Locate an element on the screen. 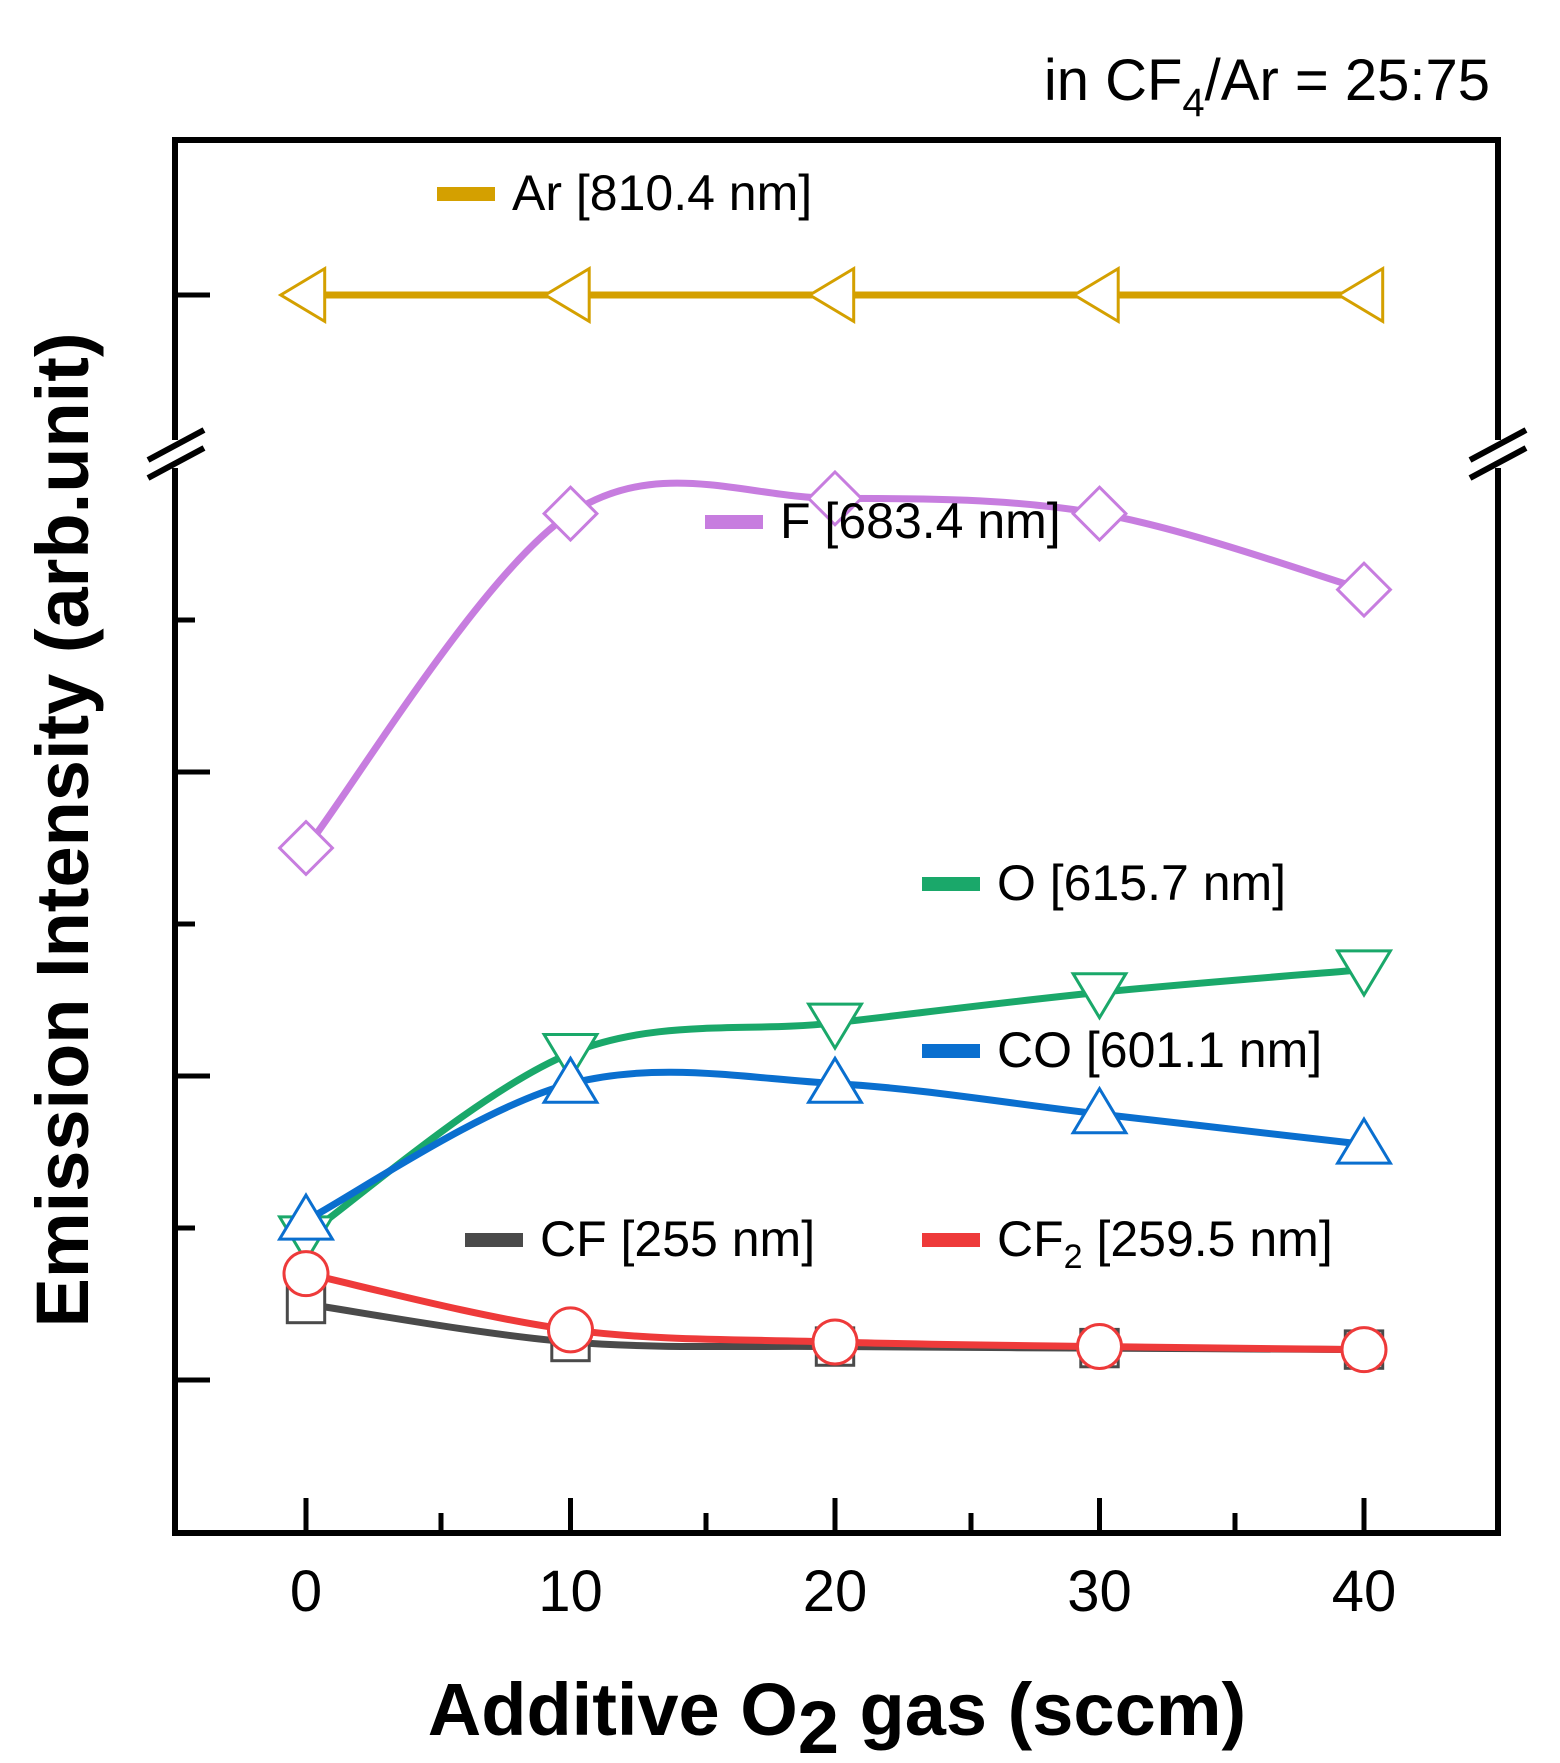 The image size is (1560, 1763). y-ticks is located at coordinates (192, 837).